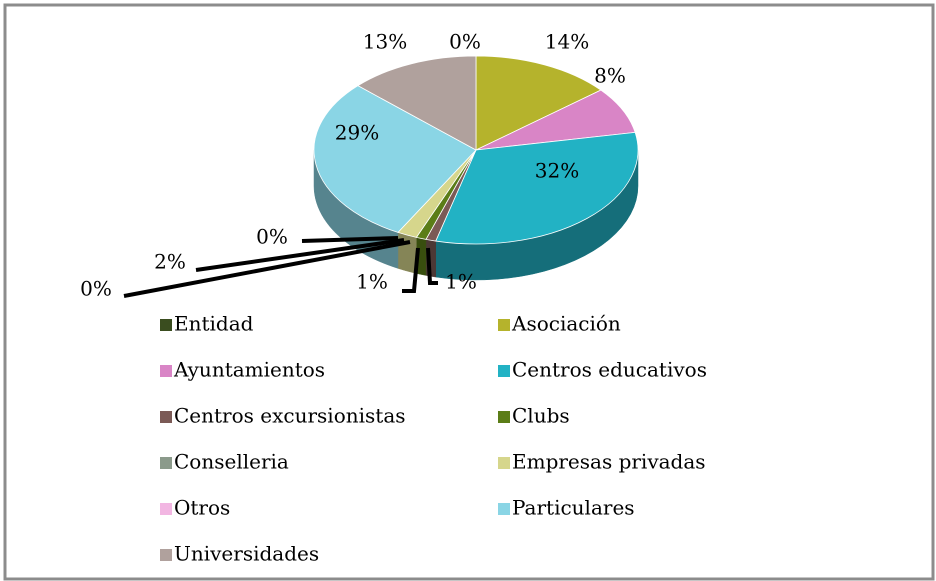  I want to click on data-label: 32%, so click(557, 171).